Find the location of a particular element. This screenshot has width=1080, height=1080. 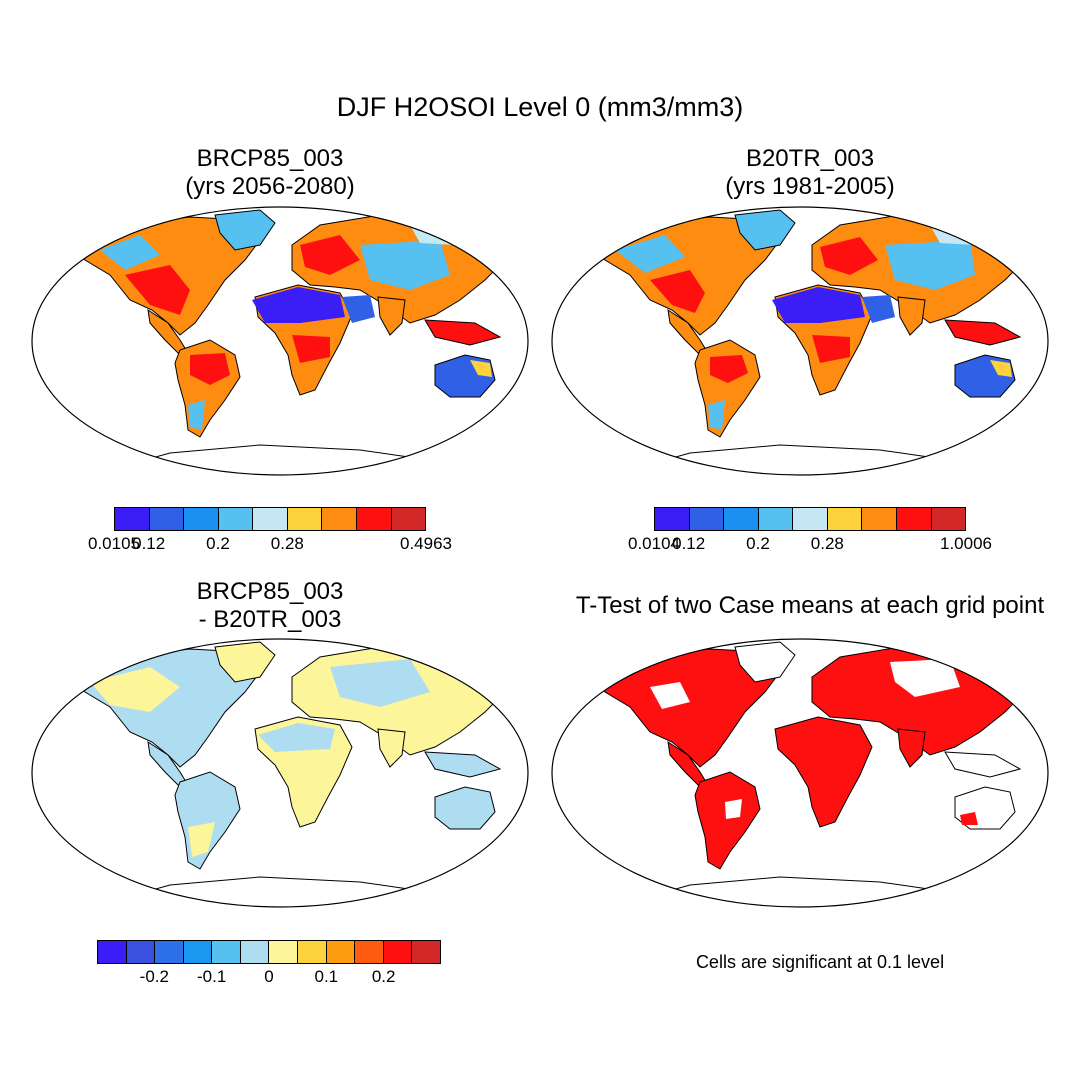

cb2-label: 0.28 is located at coordinates (827, 543).